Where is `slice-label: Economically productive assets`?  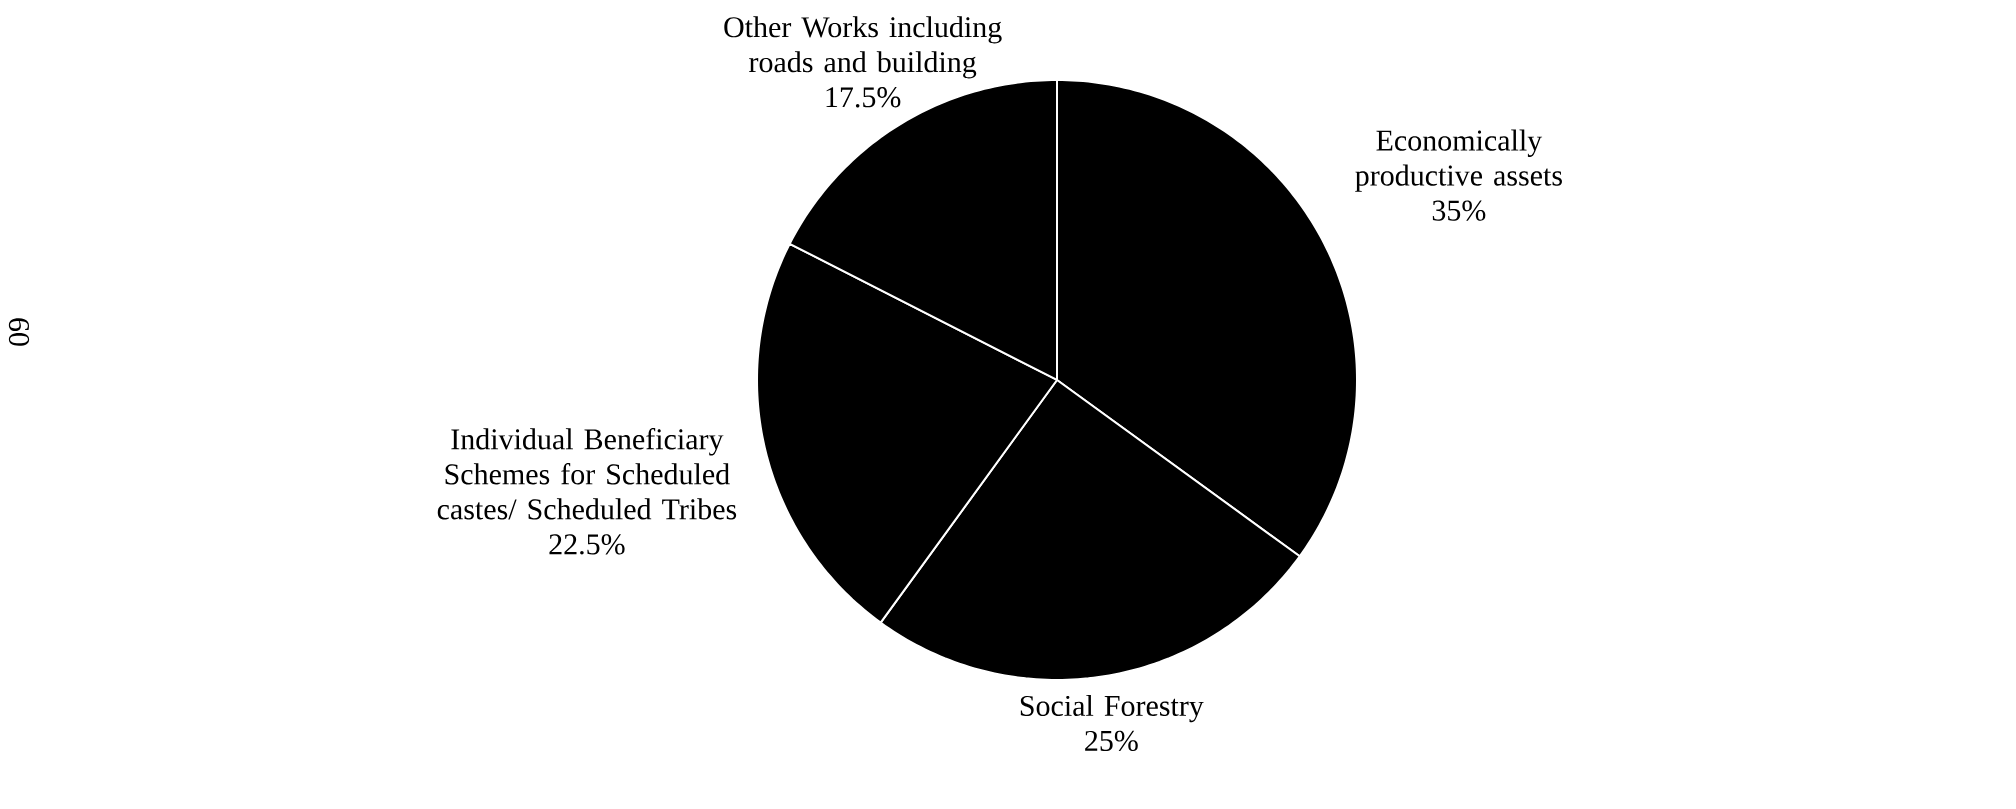 slice-label: Economically productive assets is located at coordinates (1458, 160).